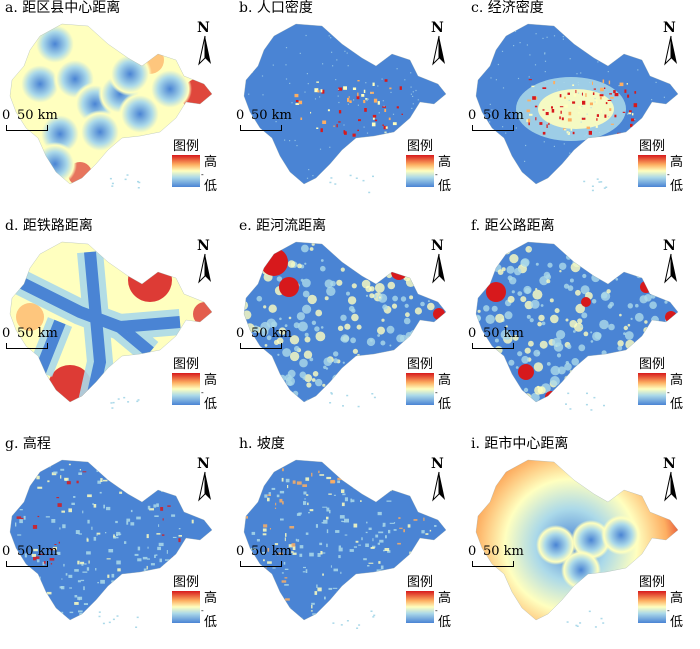 This screenshot has height=649, width=700. I want to click on map-panel: e. 距河流距离 N 0 50 km 图例 高 - 低, so click(350, 324).